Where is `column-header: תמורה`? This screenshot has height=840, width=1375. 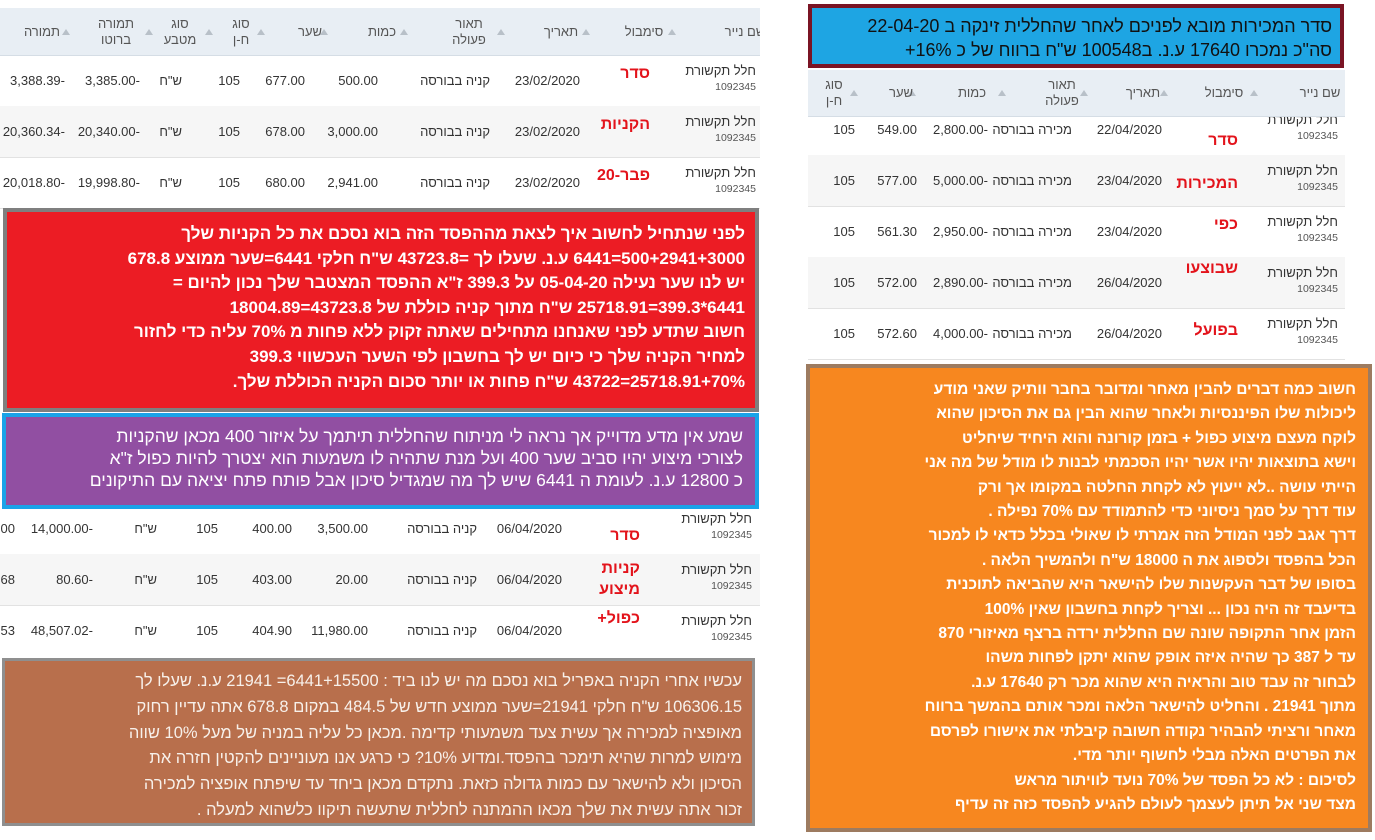
column-header: תמורה is located at coordinates (42, 31).